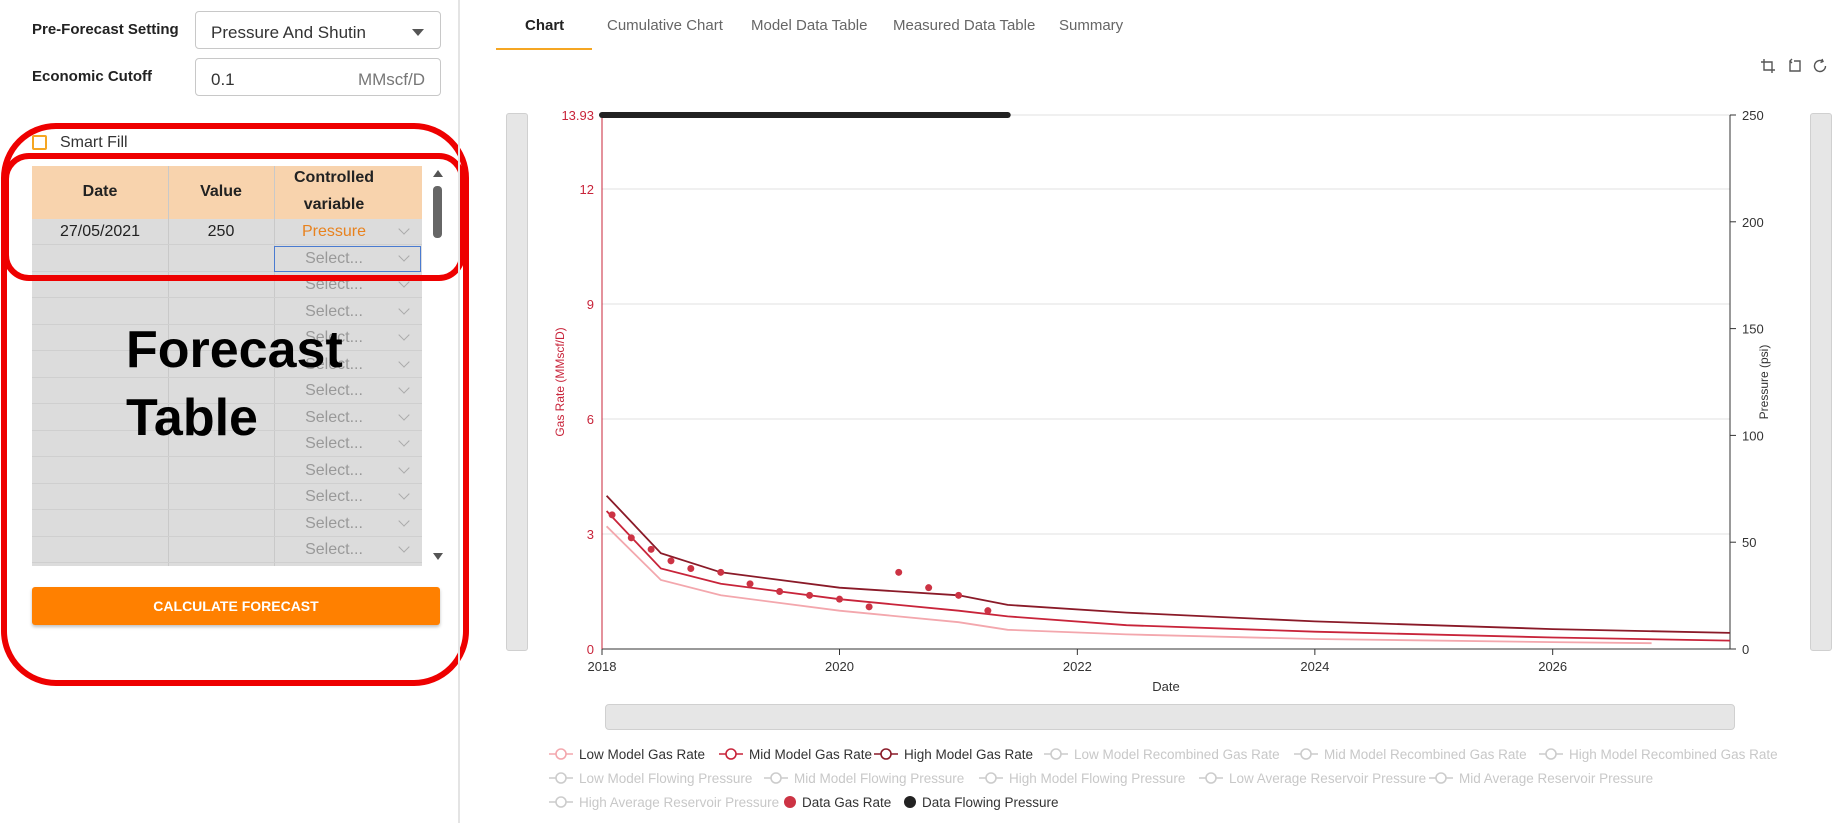 The height and width of the screenshot is (823, 1837). What do you see at coordinates (602, 666) in the screenshot?
I see `x-tick-label: 2018` at bounding box center [602, 666].